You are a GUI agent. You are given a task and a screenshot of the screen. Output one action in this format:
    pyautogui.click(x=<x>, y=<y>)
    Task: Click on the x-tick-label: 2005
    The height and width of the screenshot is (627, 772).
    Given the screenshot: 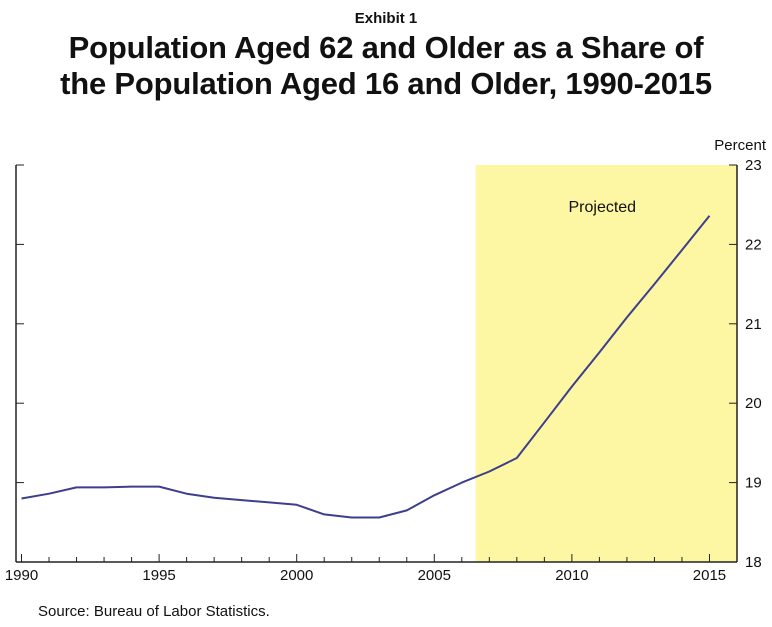 What is the action you would take?
    pyautogui.click(x=434, y=575)
    